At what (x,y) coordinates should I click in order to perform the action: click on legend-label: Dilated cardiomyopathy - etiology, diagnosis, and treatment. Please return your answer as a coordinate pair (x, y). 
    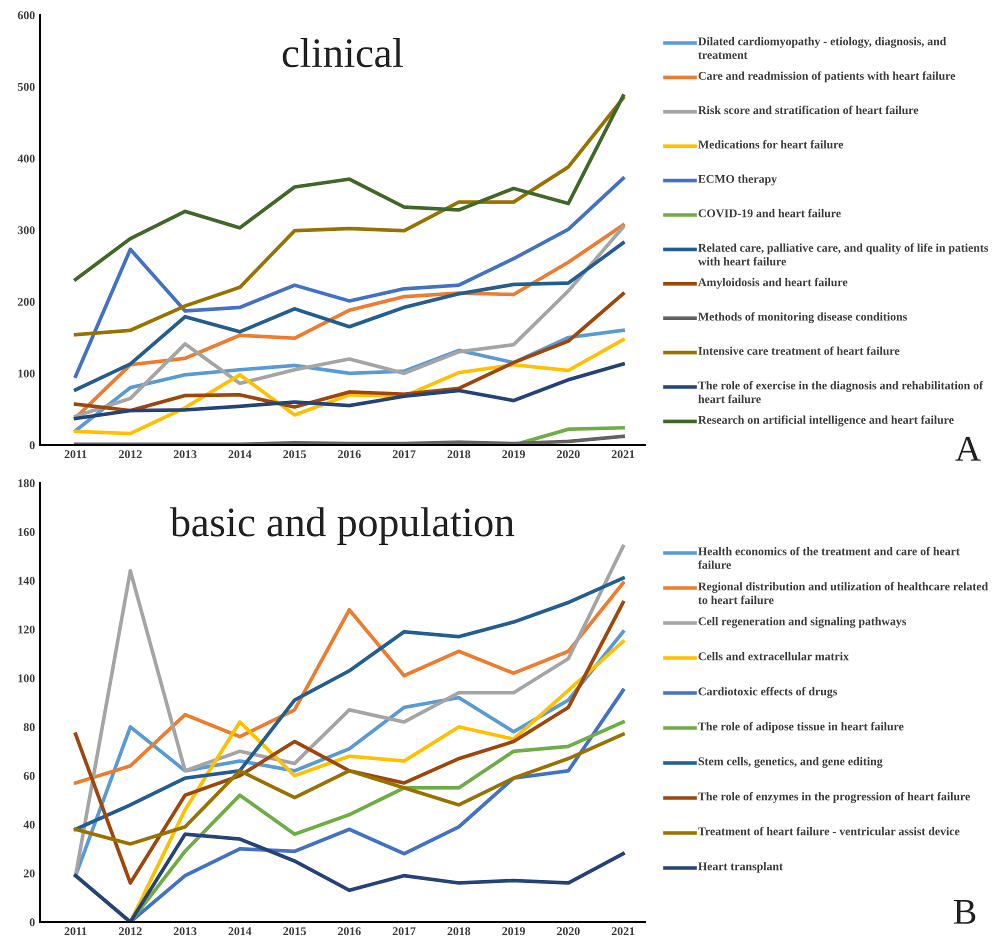
    Looking at the image, I should click on (822, 48).